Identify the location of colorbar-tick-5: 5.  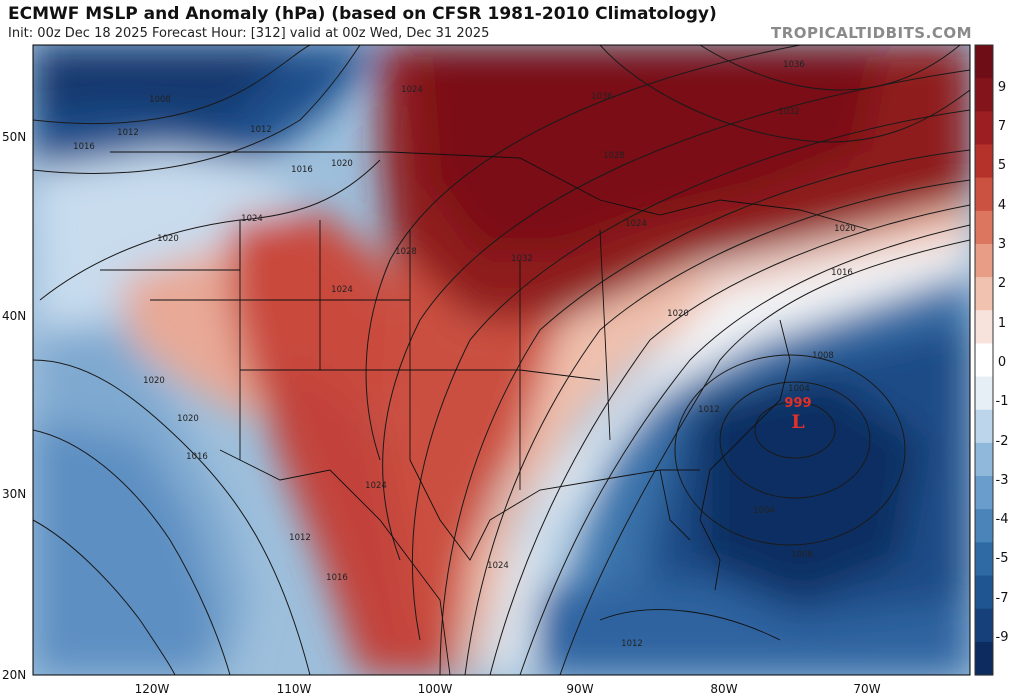
(1002, 165).